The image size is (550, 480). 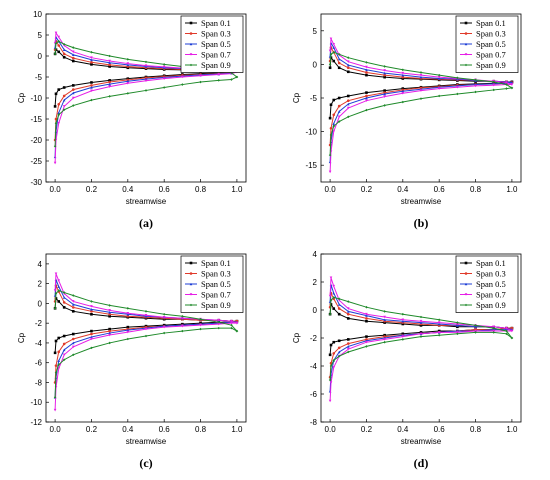 What do you see at coordinates (237, 189) in the screenshot?
I see `x-tick-label: 1.0` at bounding box center [237, 189].